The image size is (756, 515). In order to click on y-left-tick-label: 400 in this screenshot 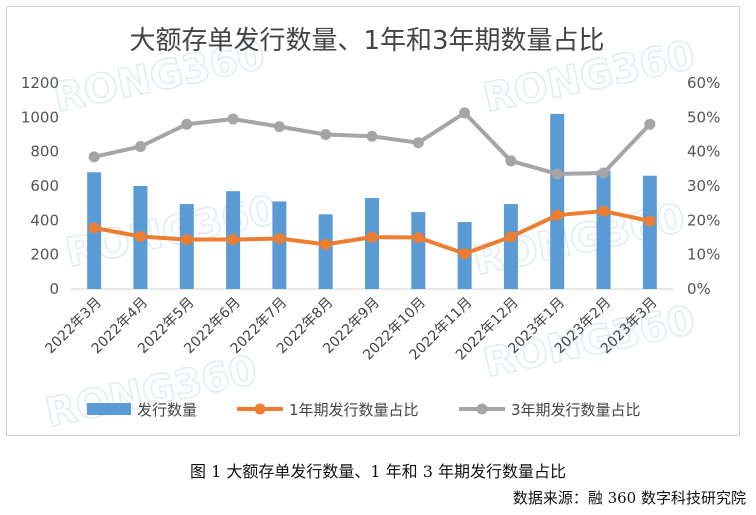, I will do `click(44, 220)`.